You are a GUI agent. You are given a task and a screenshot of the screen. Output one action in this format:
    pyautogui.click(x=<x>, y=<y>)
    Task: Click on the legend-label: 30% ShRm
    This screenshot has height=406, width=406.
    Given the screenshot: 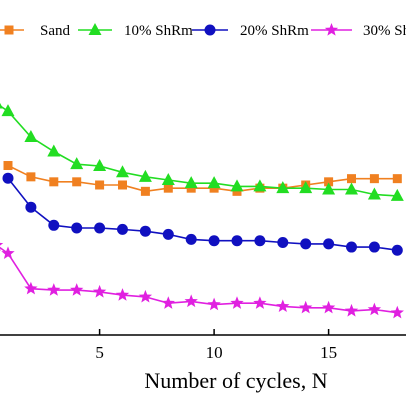 What is the action you would take?
    pyautogui.click(x=384, y=31)
    